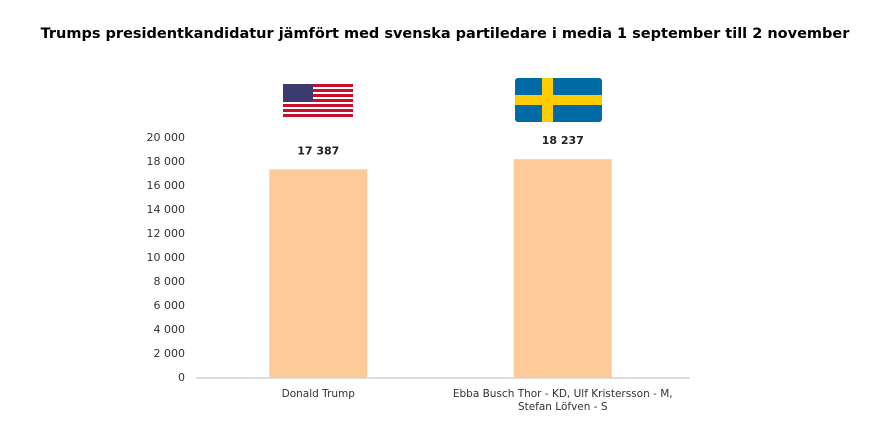  Describe the element at coordinates (181, 377) in the screenshot. I see `y-tick-label: 0` at that location.